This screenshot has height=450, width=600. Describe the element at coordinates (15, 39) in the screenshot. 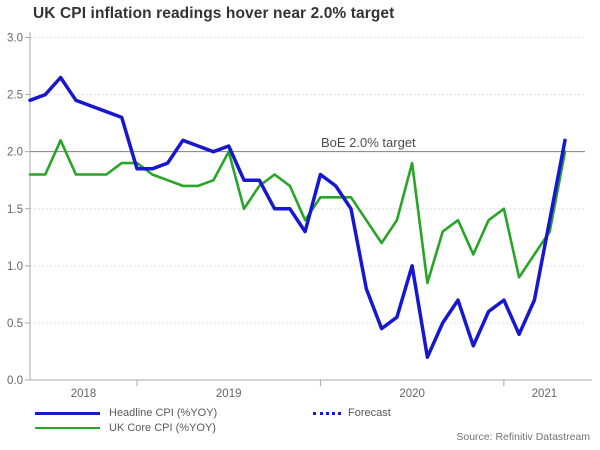

I see `svg-text: 3.0` at that location.